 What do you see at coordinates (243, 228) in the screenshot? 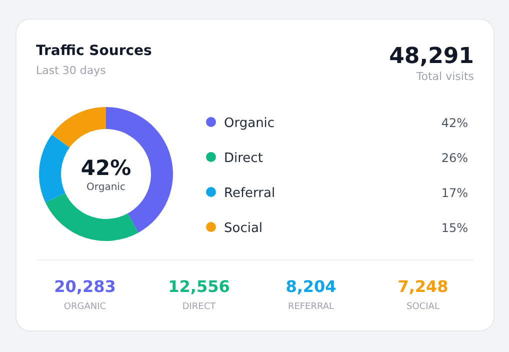
I see `legend-label: Social` at bounding box center [243, 228].